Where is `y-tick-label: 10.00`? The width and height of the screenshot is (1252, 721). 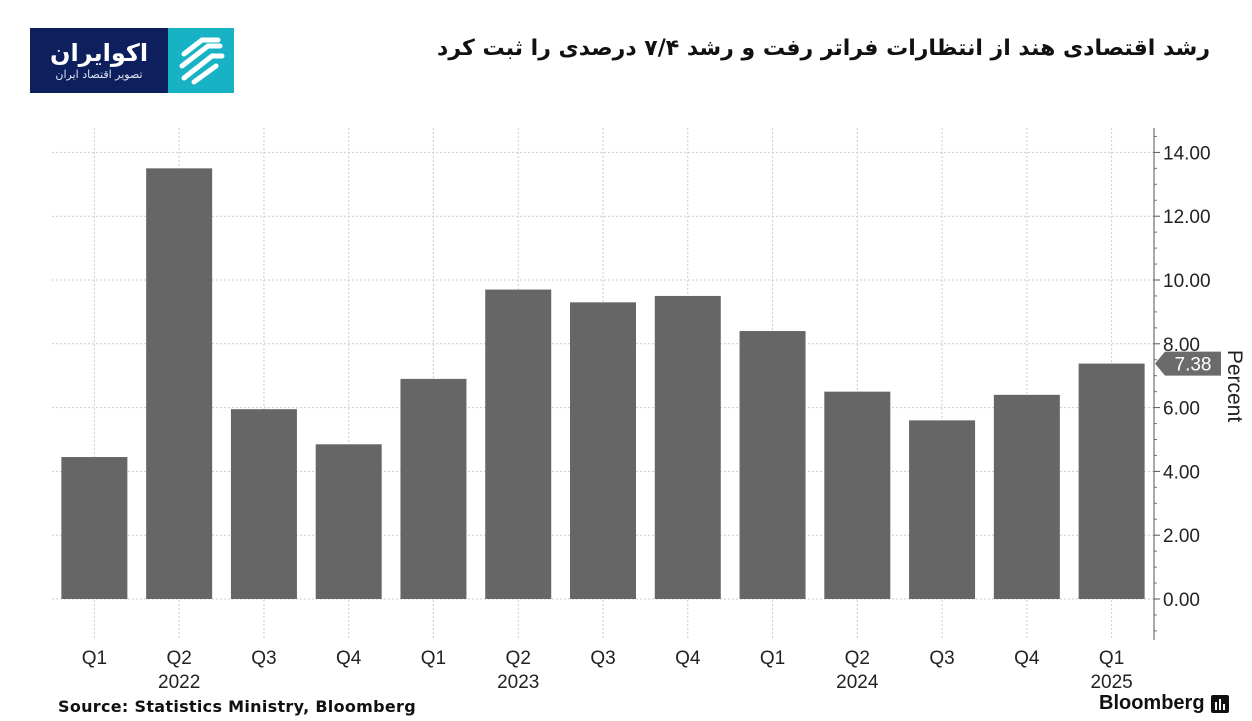
y-tick-label: 10.00 is located at coordinates (1187, 281).